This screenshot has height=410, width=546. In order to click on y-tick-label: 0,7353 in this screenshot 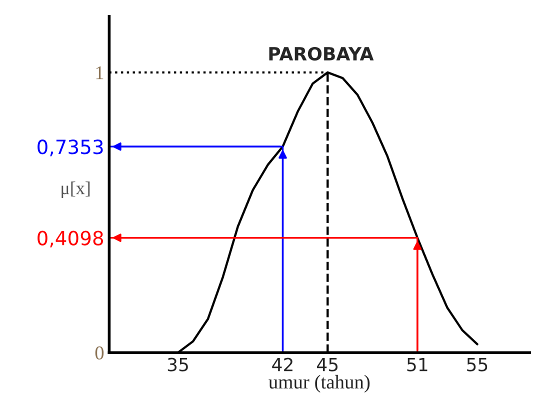, I will do `click(70, 148)`.